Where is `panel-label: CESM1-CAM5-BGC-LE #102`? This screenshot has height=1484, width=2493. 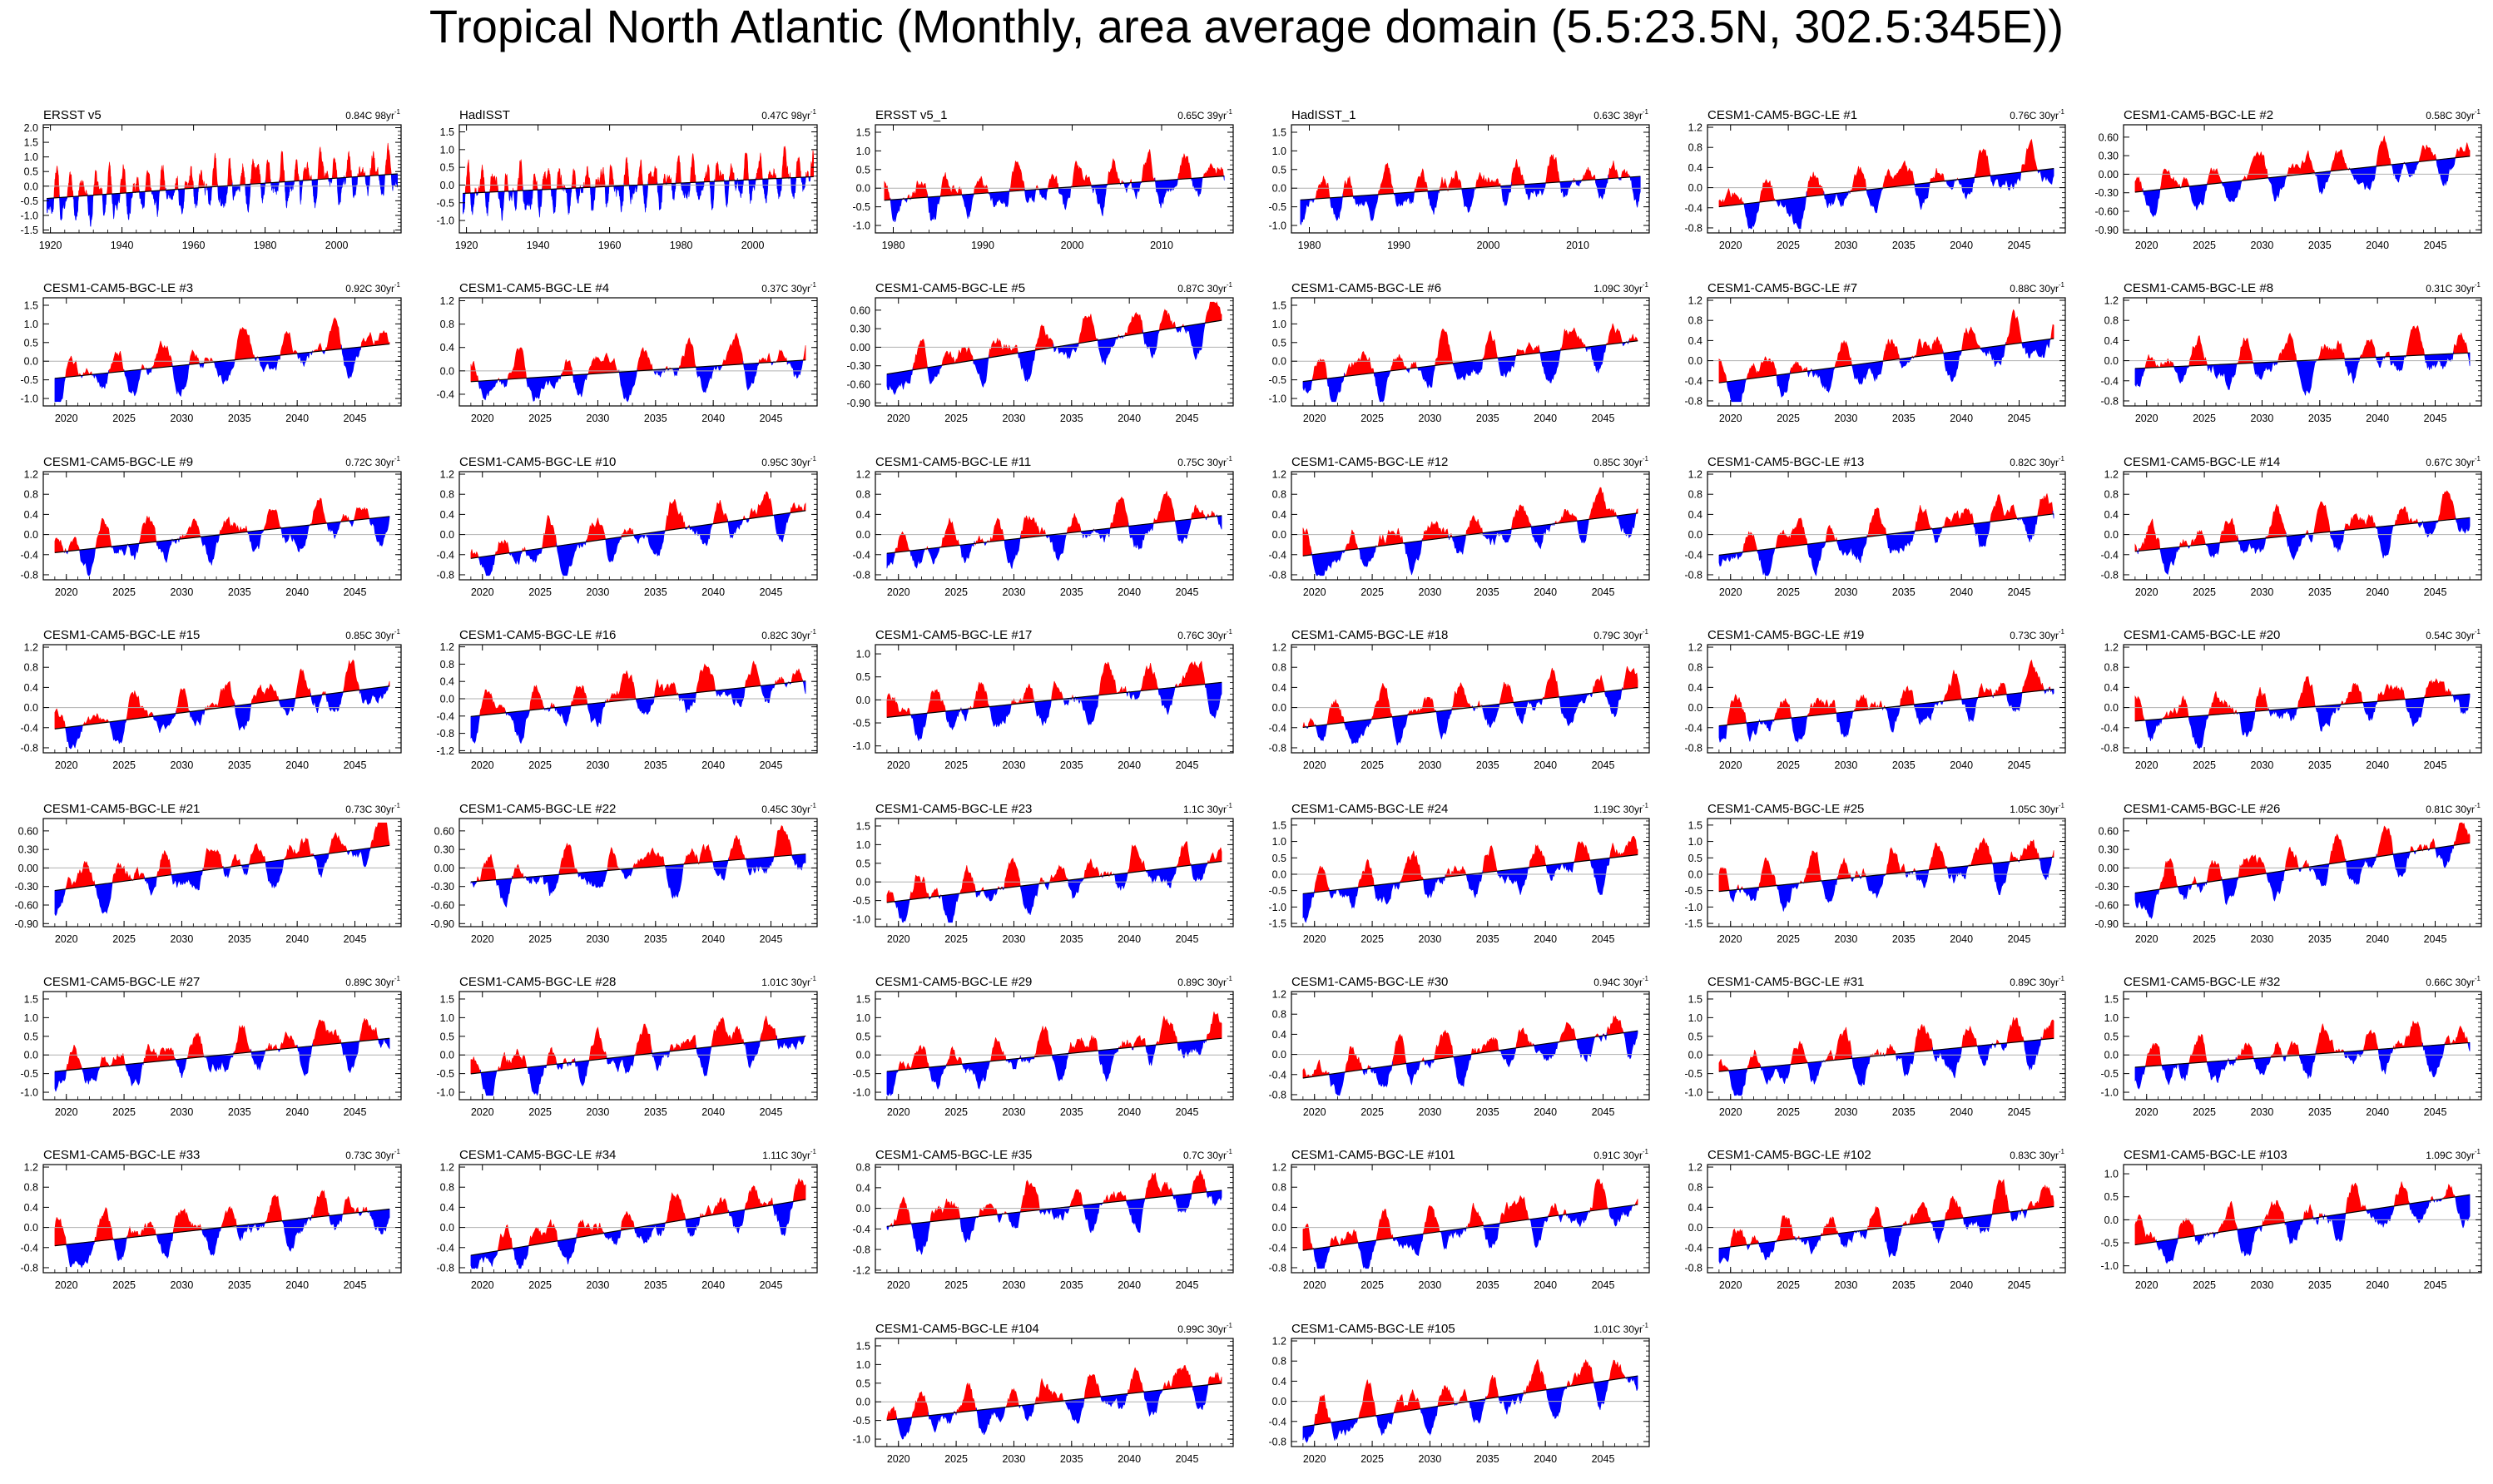
panel-label: CESM1-CAM5-BGC-LE #102 is located at coordinates (1789, 1155).